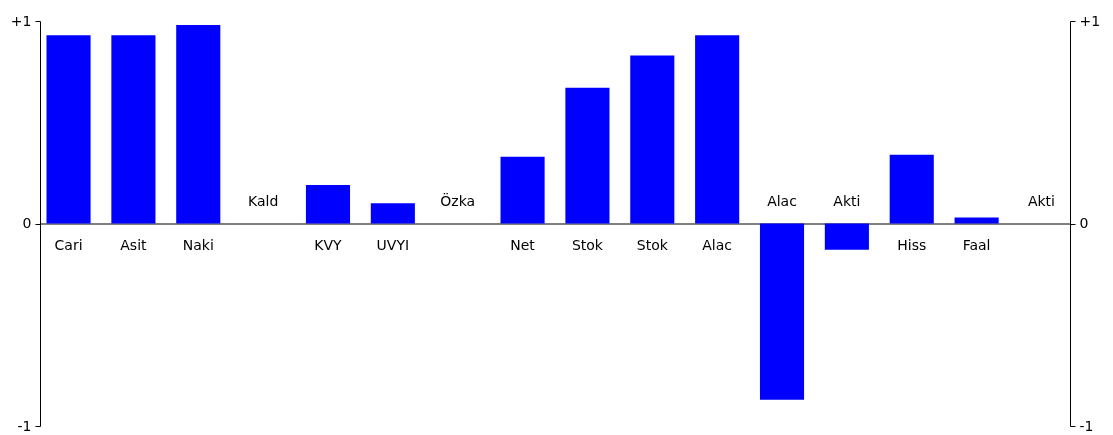 This screenshot has height=435, width=1113. What do you see at coordinates (1084, 223) in the screenshot?
I see `y2-tick-label: 0` at bounding box center [1084, 223].